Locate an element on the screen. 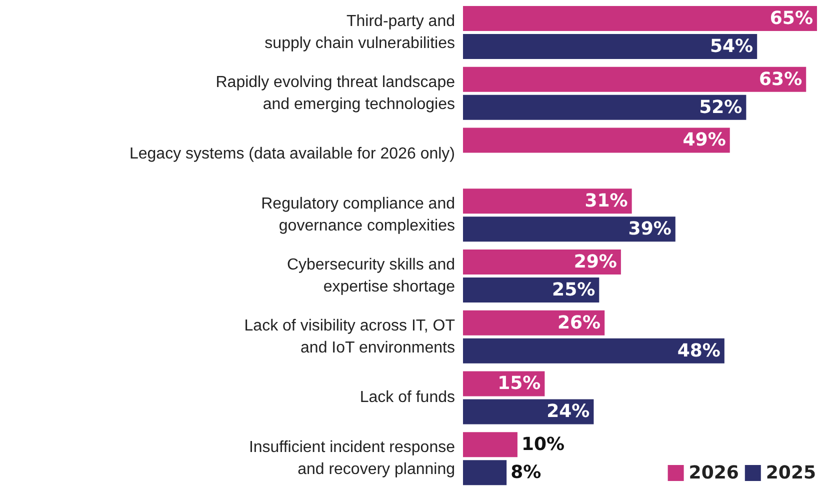 The image size is (825, 491). data-label: 54% is located at coordinates (732, 46).